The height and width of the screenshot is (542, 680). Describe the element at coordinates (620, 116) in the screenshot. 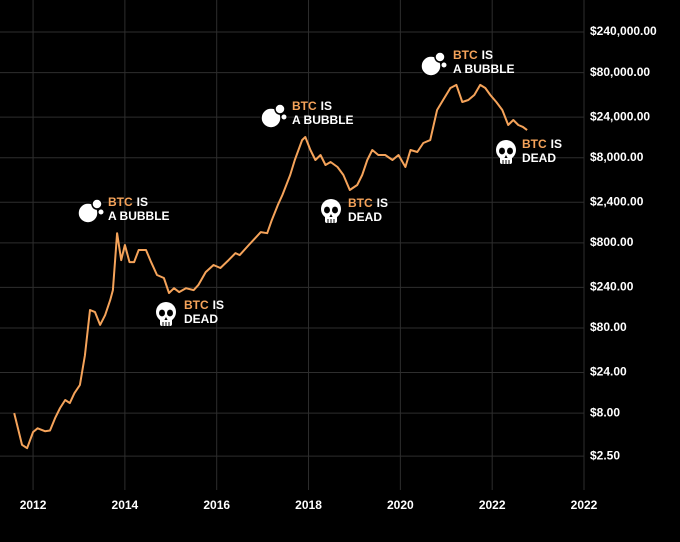

I see `y-tick-label: $24,000.00` at that location.